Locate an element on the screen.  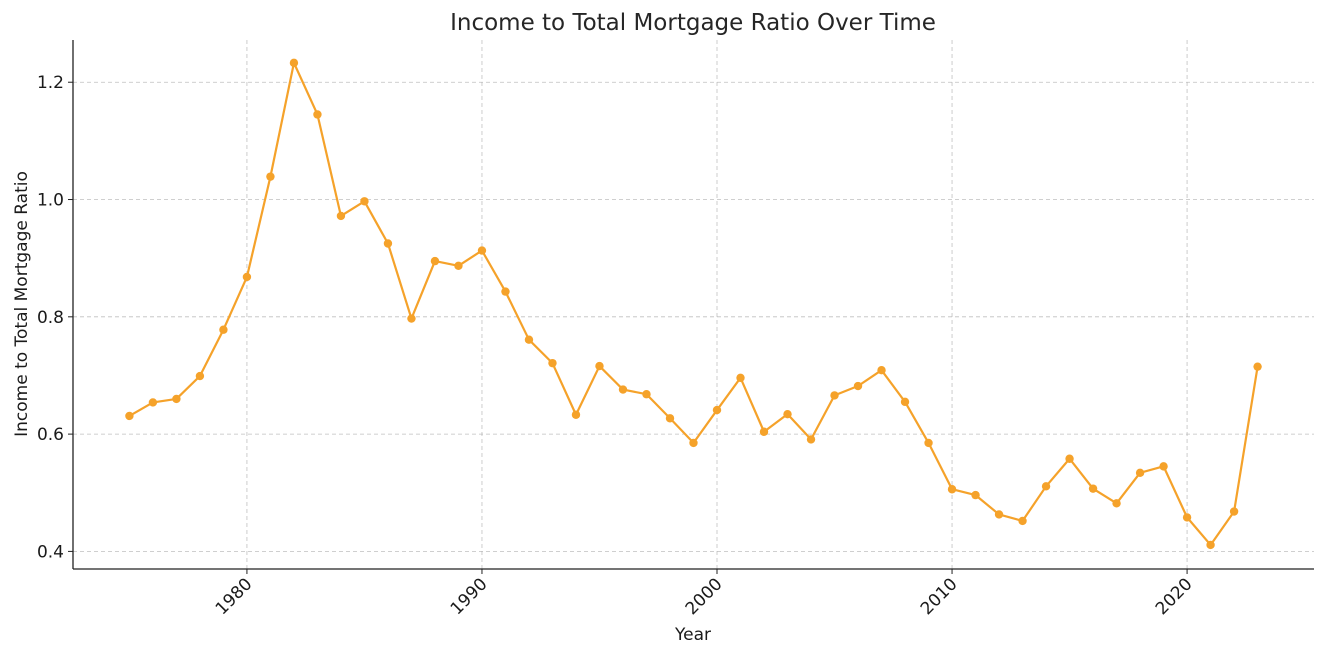
x-axis-title: Year is located at coordinates (692, 635).